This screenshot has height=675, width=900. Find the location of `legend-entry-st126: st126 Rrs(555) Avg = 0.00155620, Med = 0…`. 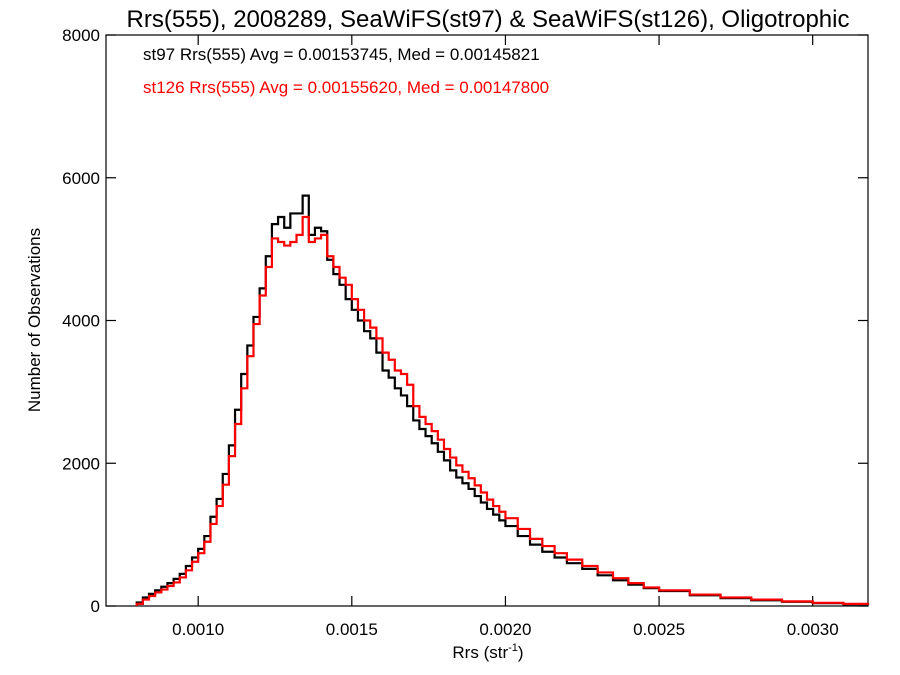

legend-entry-st126: st126 Rrs(555) Avg = 0.00155620, Med = 0… is located at coordinates (346, 87).